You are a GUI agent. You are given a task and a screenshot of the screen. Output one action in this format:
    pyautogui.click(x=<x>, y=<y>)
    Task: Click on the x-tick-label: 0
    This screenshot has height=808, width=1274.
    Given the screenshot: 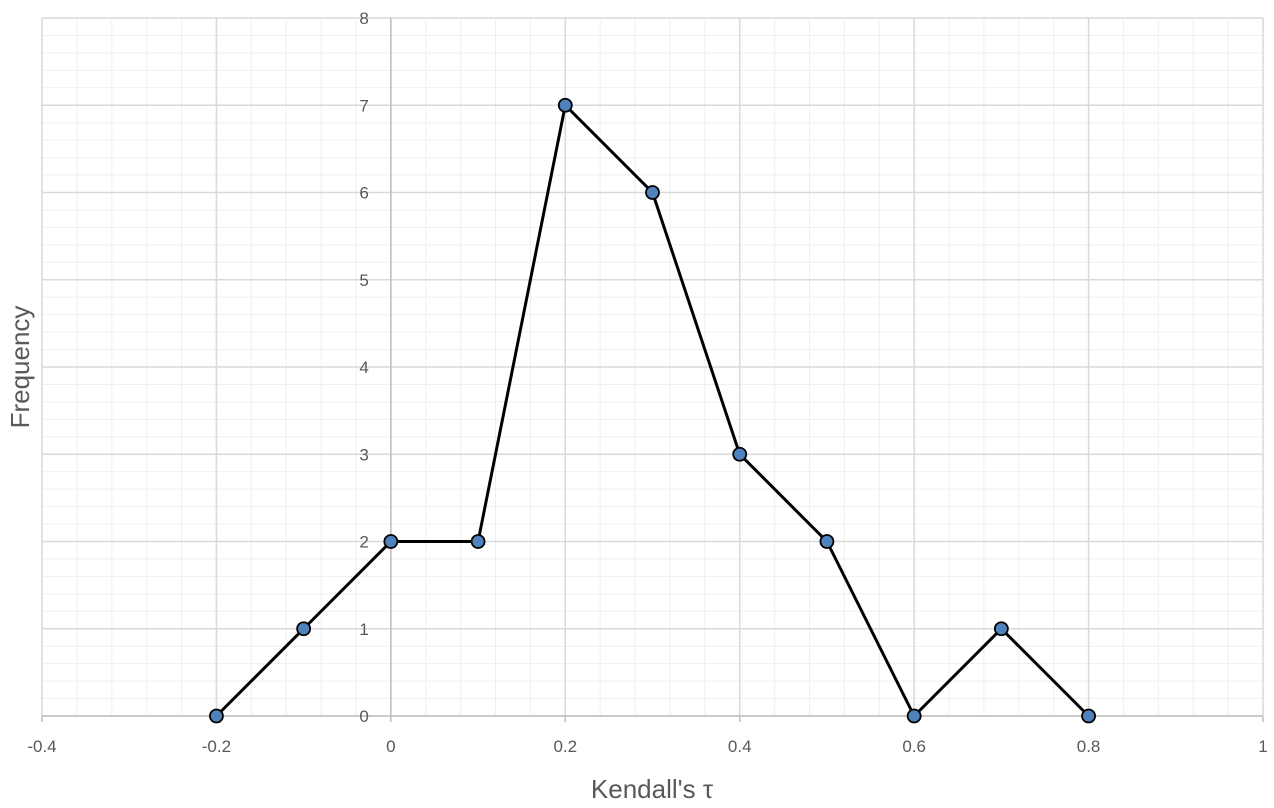 What is the action you would take?
    pyautogui.click(x=390, y=746)
    